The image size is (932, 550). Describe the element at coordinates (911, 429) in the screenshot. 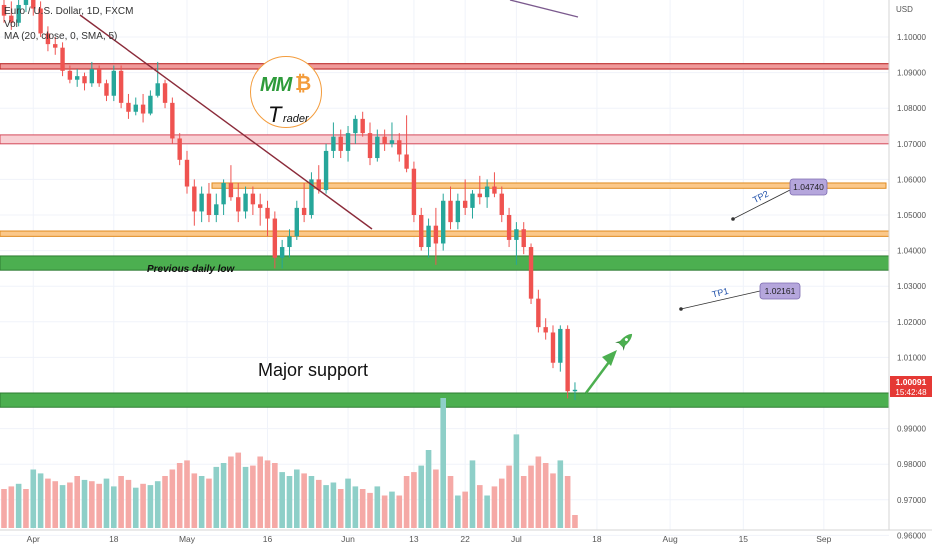

I see `y-tick-label: 0.99000` at that location.